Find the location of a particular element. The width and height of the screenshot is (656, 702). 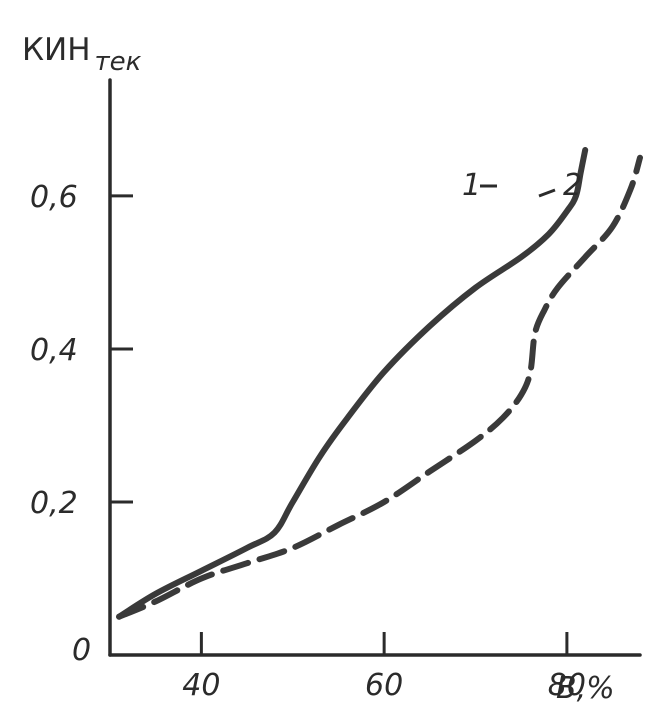

y-axis-title-main: КИН is located at coordinates (56, 50).